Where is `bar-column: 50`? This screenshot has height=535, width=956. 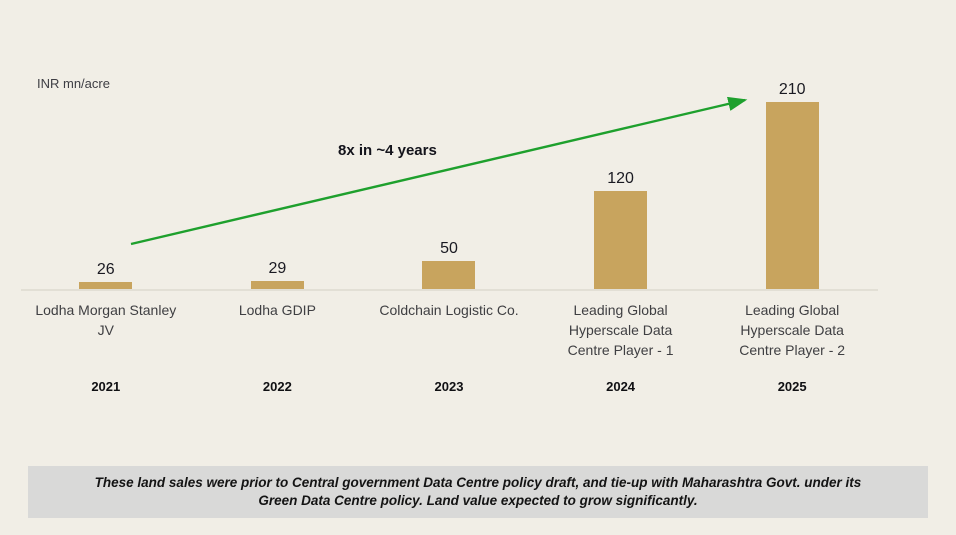
bar-column: 50 is located at coordinates (449, 145).